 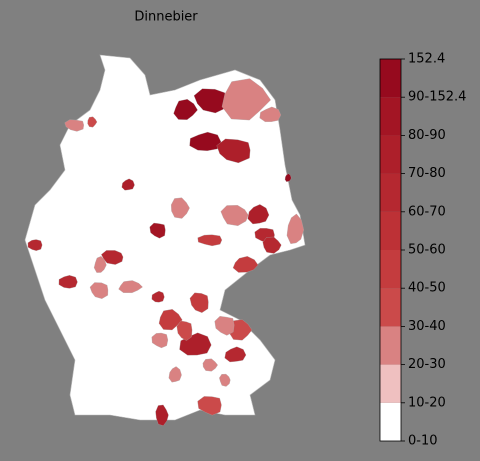 What do you see at coordinates (437, 97) in the screenshot?
I see `colorbar-tick-label: 90-152.4` at bounding box center [437, 97].